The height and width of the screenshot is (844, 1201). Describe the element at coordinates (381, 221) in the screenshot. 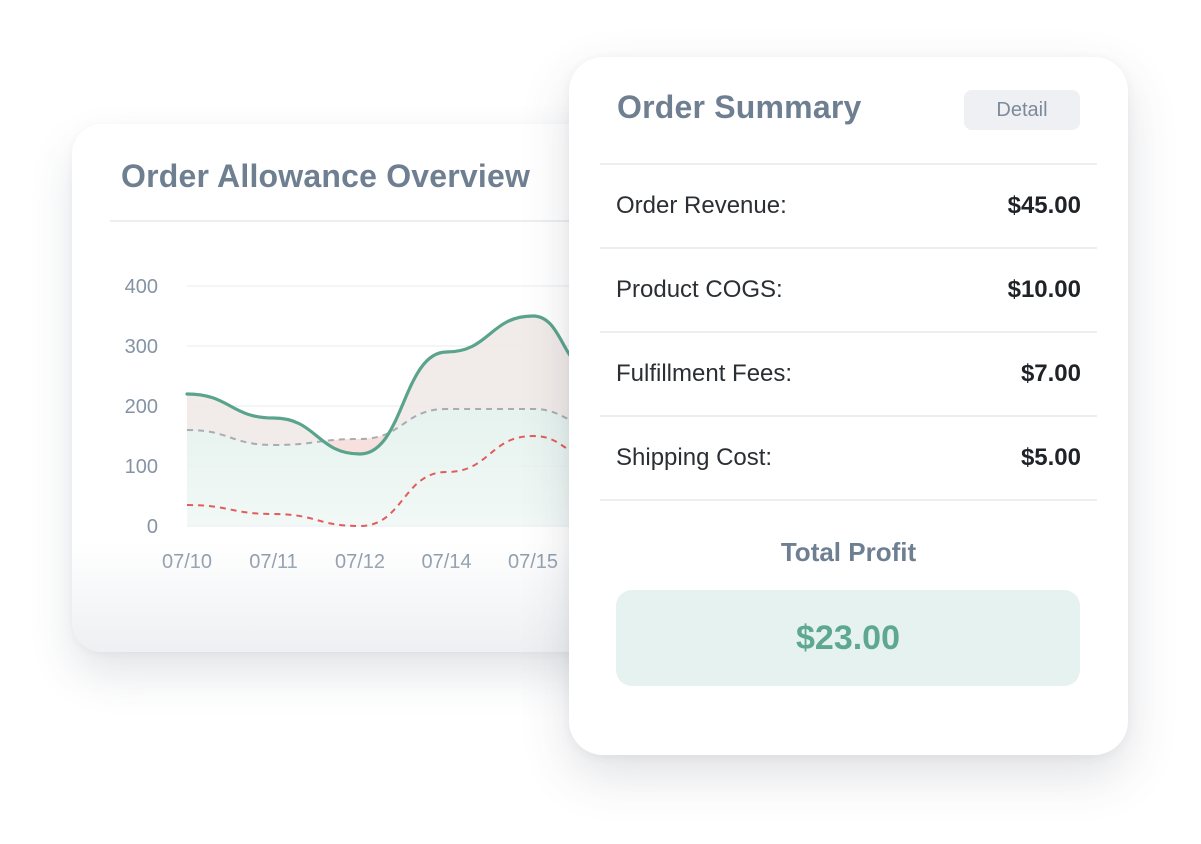

I see `chart-divider` at that location.